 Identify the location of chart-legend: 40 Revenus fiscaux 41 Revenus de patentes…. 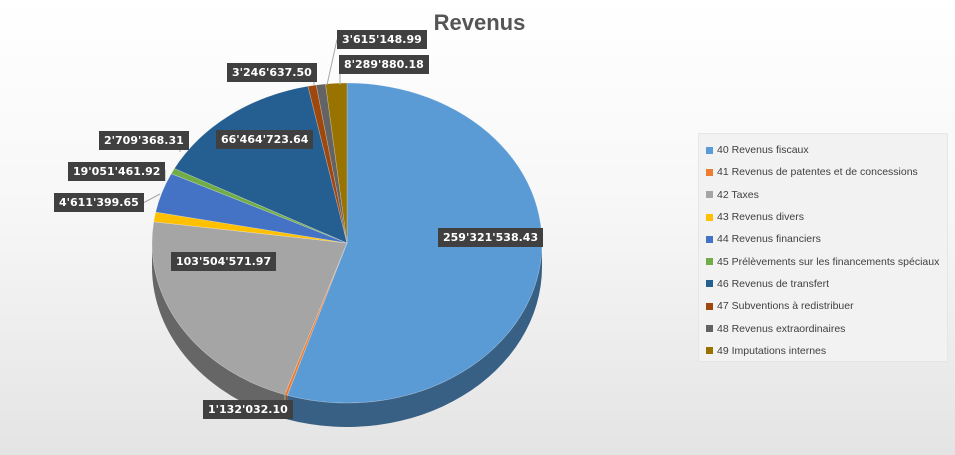
(823, 247).